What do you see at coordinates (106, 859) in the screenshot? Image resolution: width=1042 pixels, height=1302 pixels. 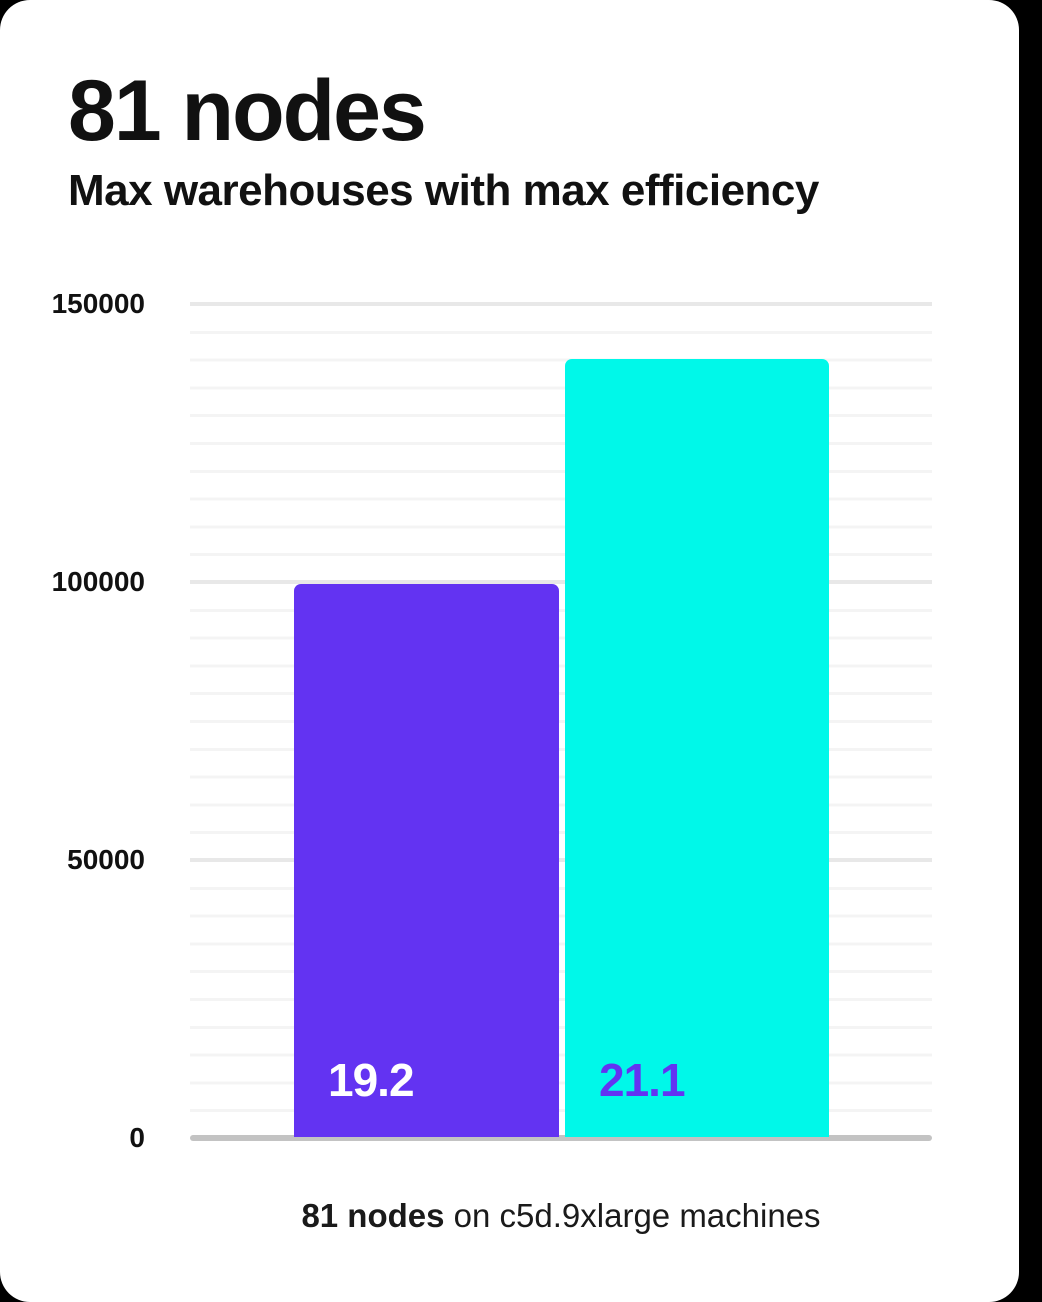 I see `y-axis-tick-50000: 50000` at bounding box center [106, 859].